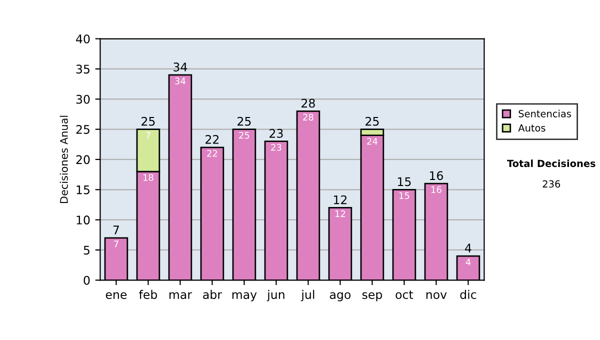 This screenshot has height=340, width=600. Describe the element at coordinates (340, 214) in the screenshot. I see `data-label: 12` at that location.